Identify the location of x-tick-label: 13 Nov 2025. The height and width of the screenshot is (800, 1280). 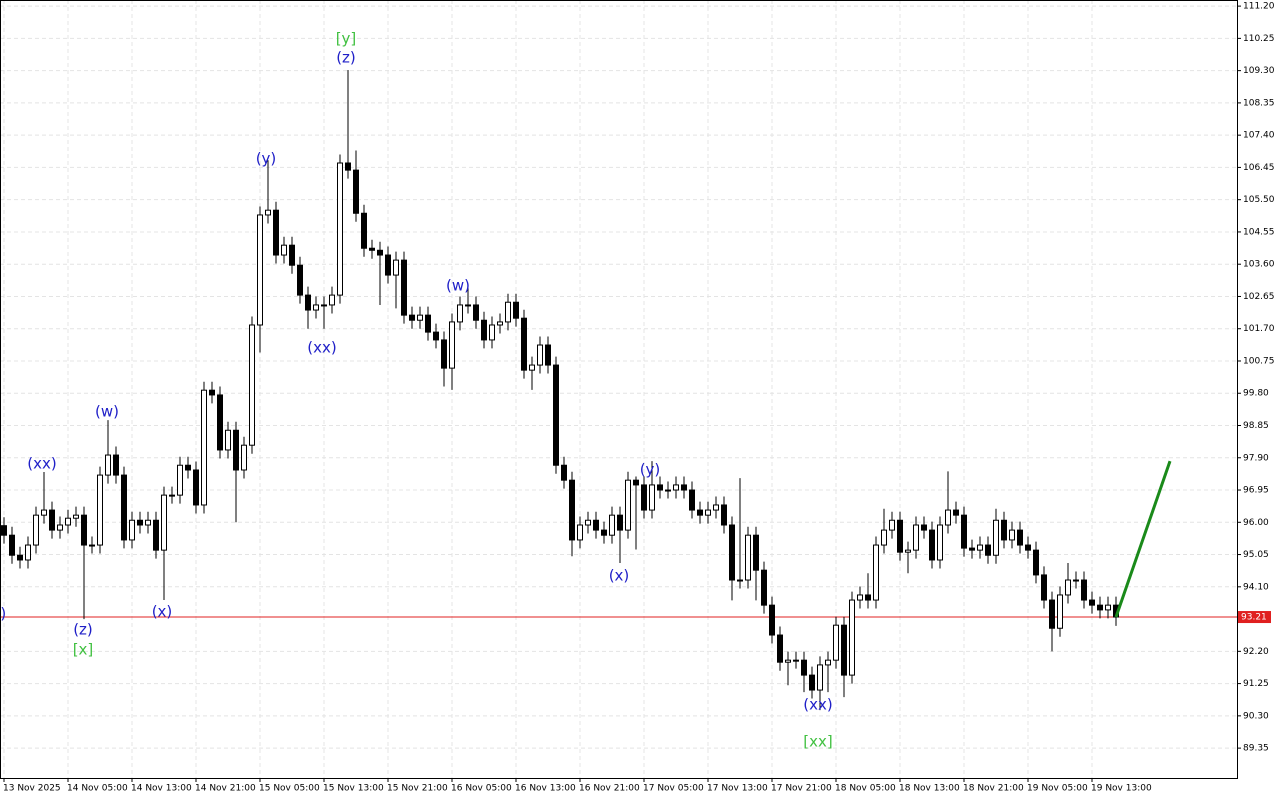
(32, 789).